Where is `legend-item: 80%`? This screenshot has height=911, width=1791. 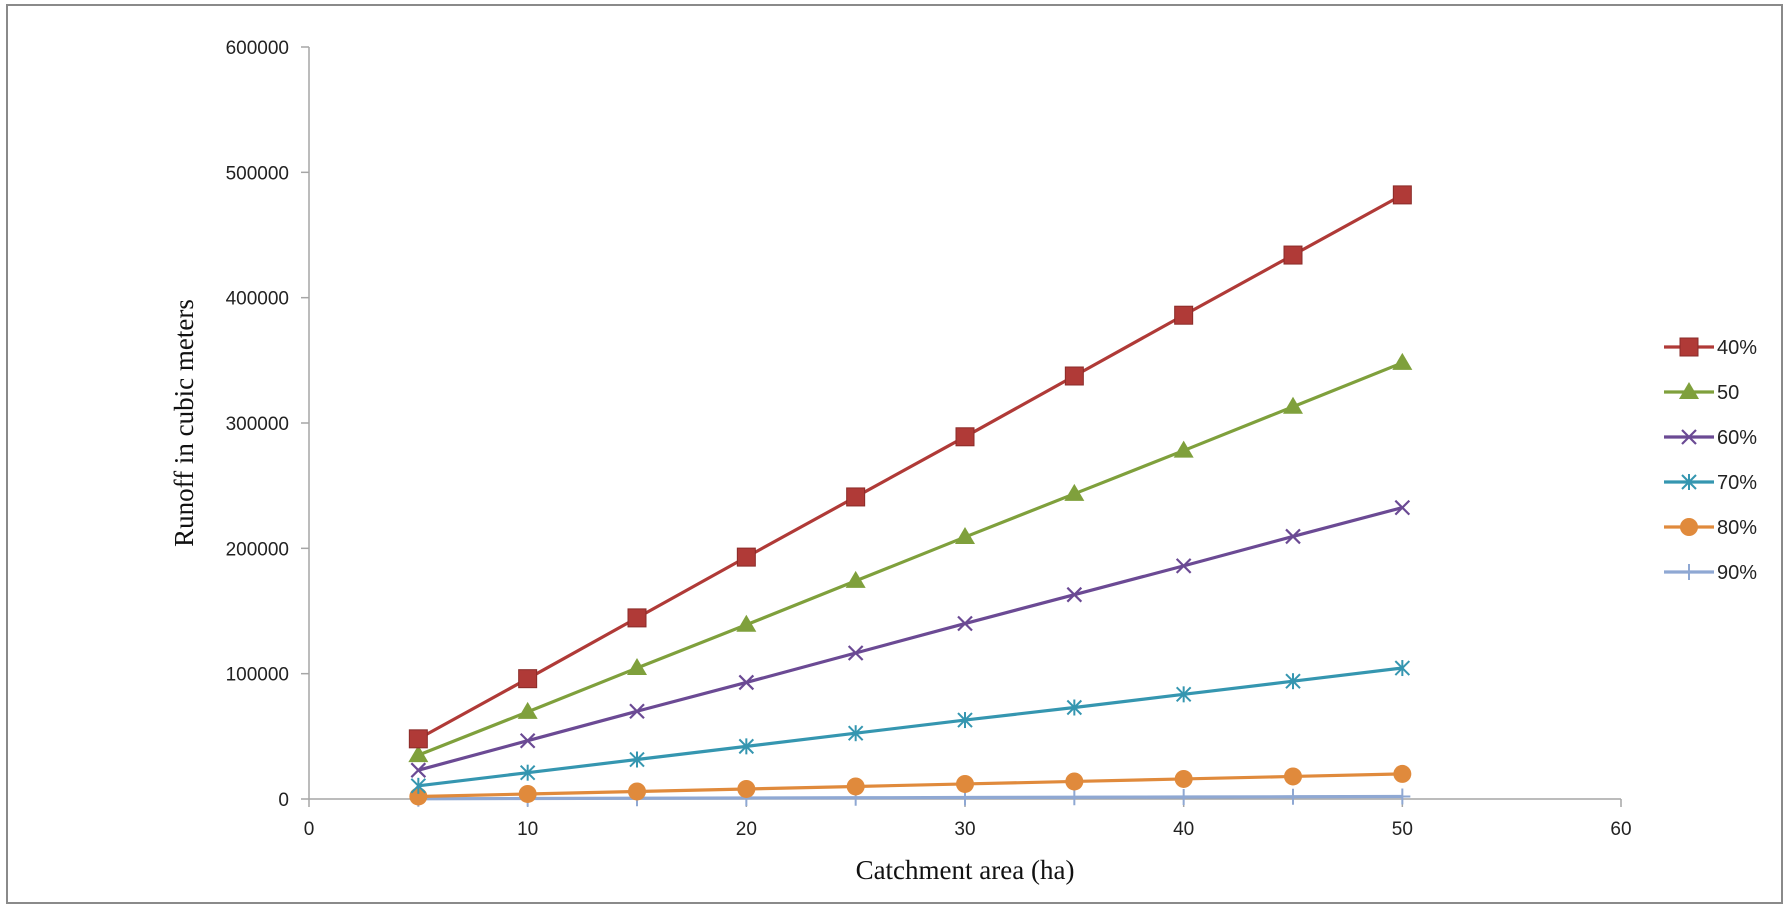 legend-item: 80% is located at coordinates (1710, 528).